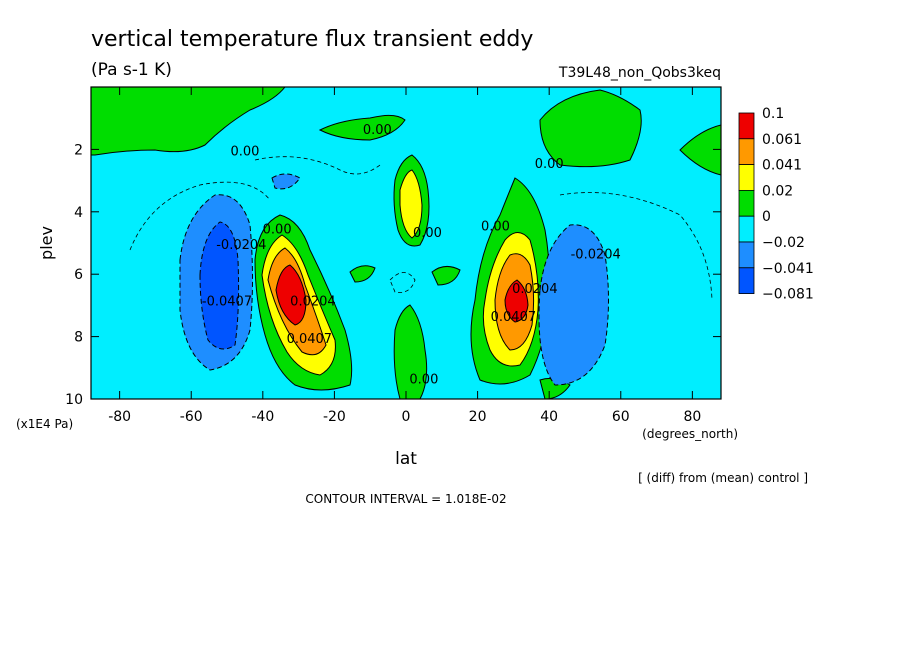 The height and width of the screenshot is (654, 904). Describe the element at coordinates (788, 269) in the screenshot. I see `colorbar-level-label: −0.041` at that location.